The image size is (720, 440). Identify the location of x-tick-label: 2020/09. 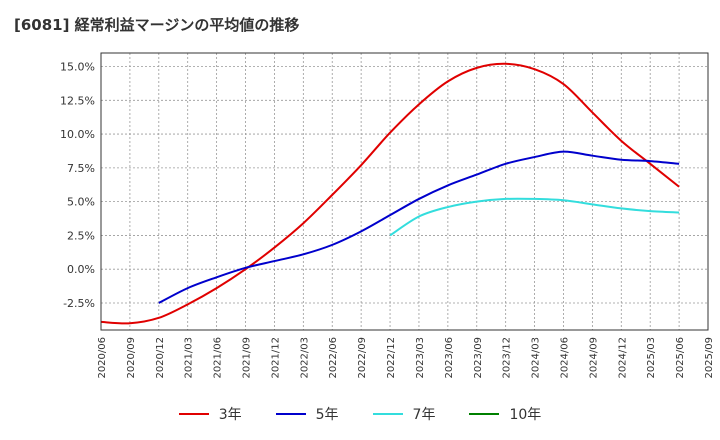
(131, 358).